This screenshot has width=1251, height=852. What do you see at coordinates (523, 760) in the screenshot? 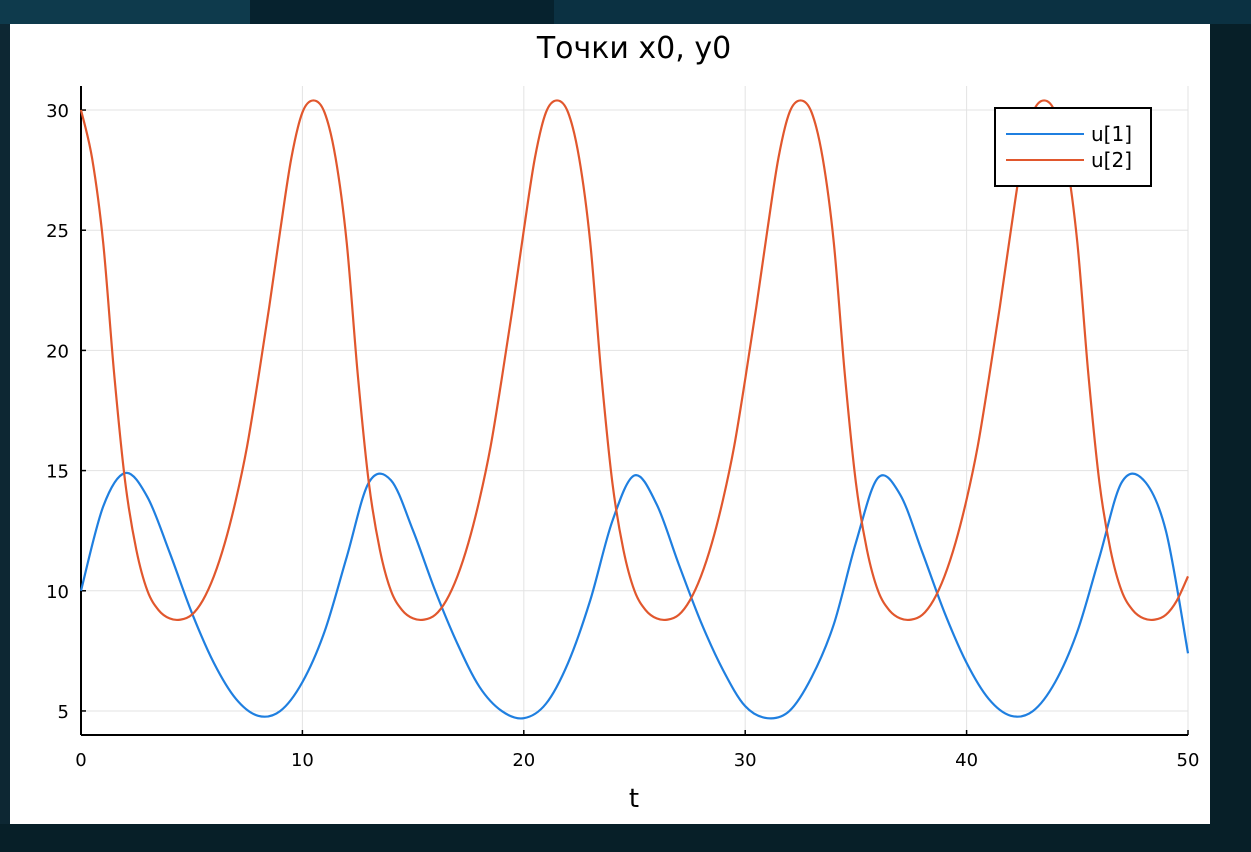
I see `x-tick-label: 20` at bounding box center [523, 760].